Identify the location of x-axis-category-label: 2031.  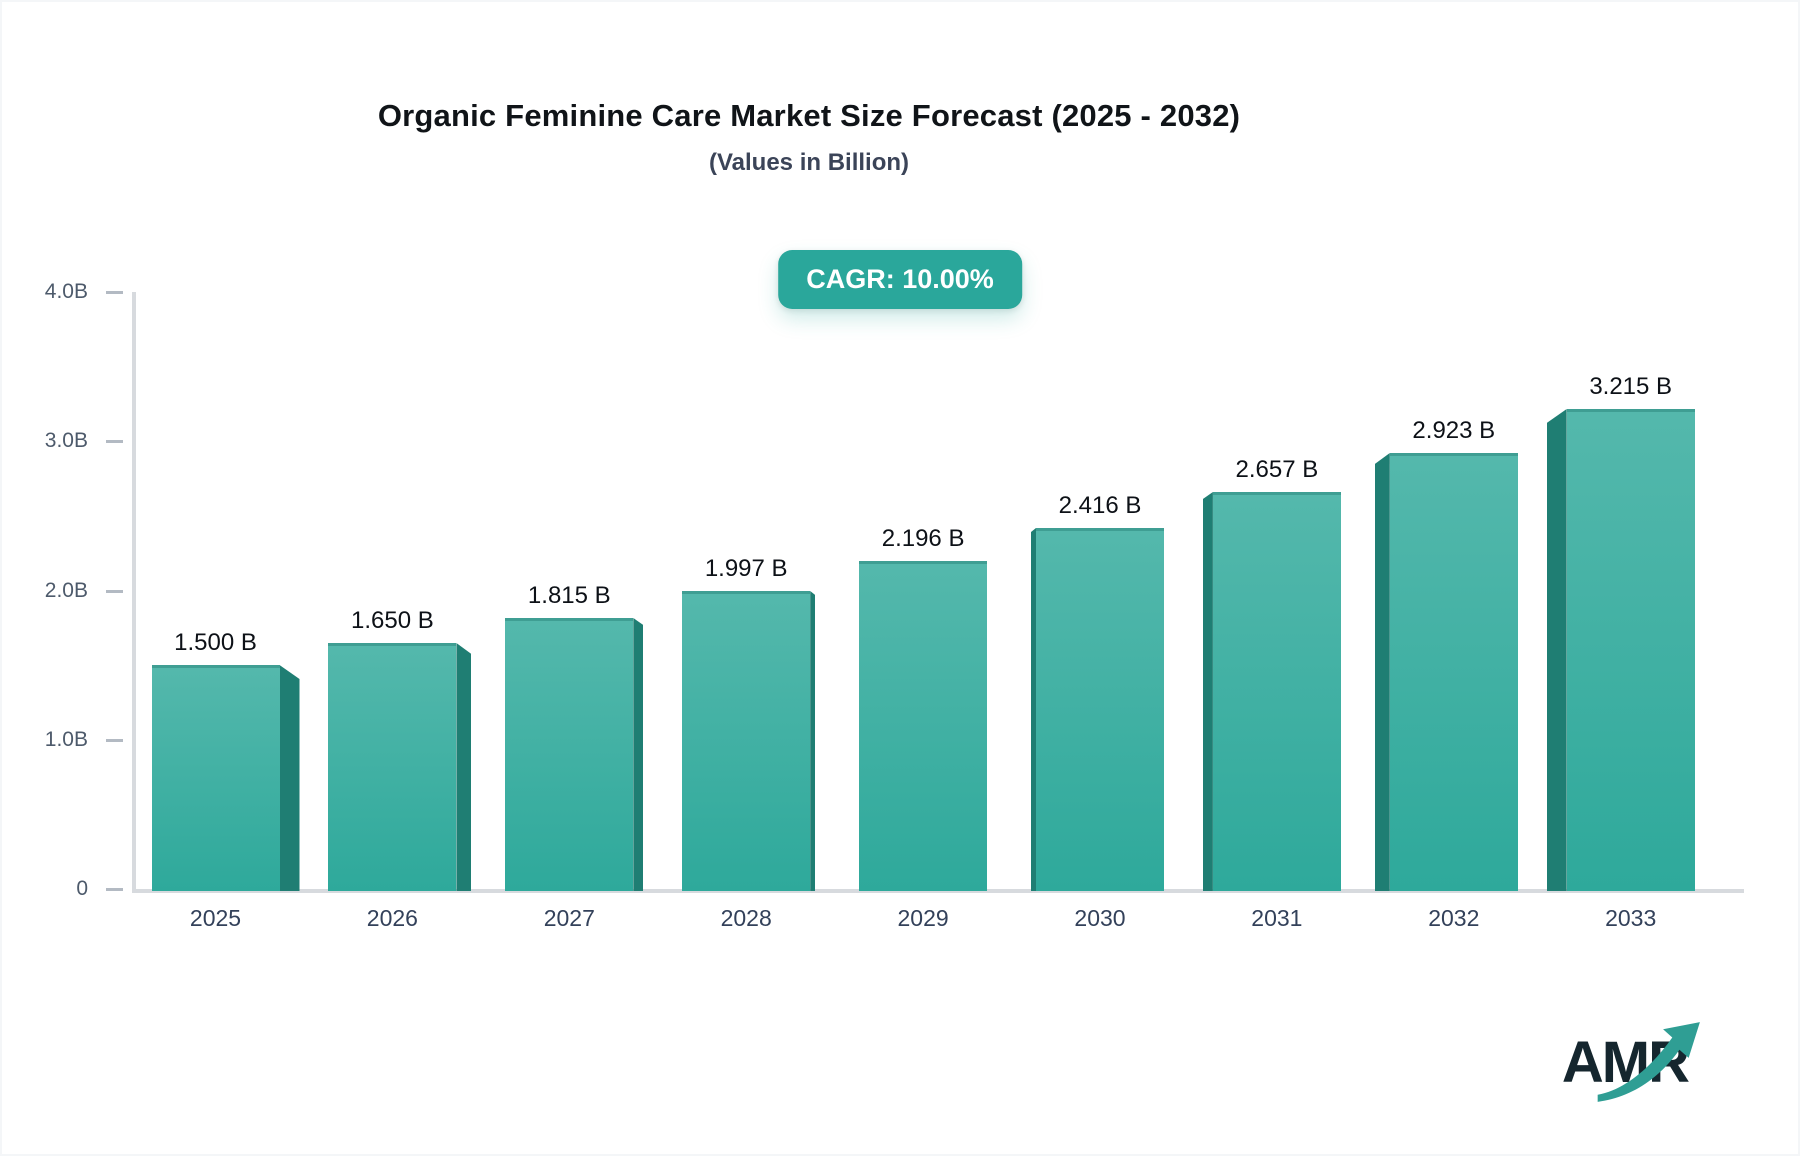
(1277, 918).